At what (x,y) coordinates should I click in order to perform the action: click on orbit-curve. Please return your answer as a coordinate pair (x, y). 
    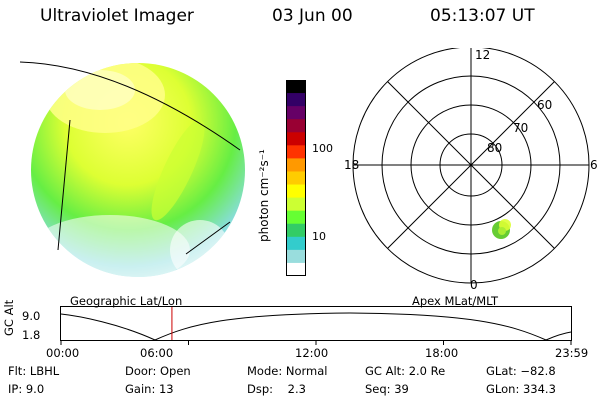
    Looking at the image, I should click on (316, 326).